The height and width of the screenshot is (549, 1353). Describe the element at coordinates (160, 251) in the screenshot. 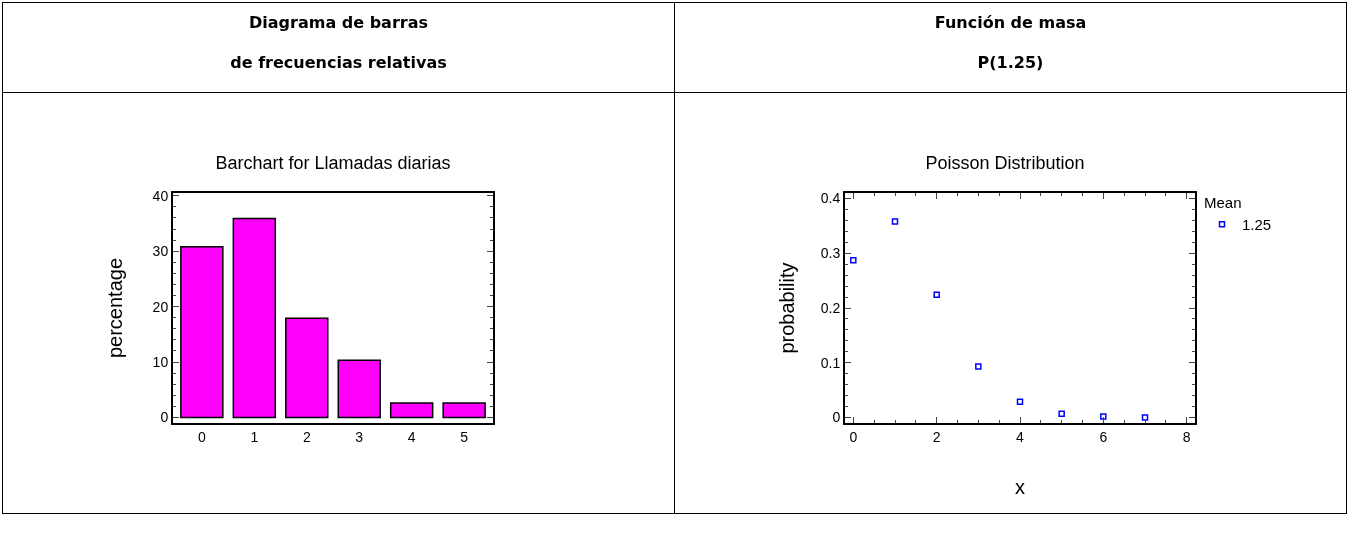

I see `y-tick-label: 30` at that location.